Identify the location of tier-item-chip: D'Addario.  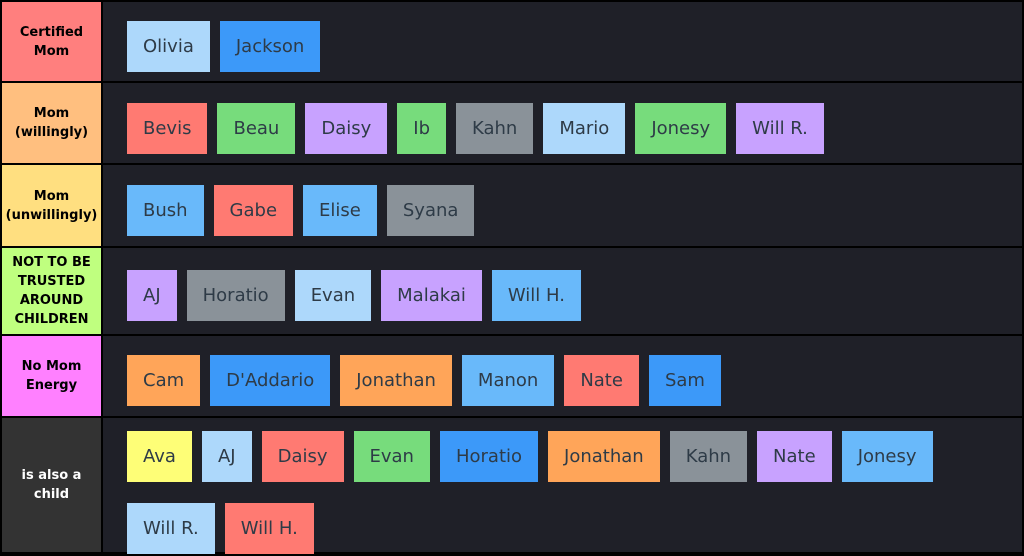
(270, 380).